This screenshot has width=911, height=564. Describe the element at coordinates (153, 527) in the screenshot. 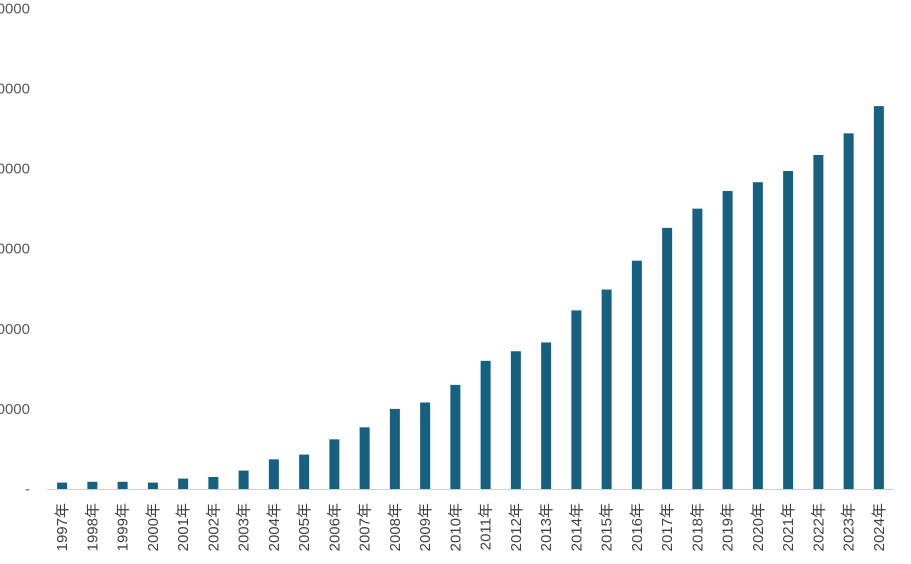

I see `x-tick-label: 2000年` at that location.